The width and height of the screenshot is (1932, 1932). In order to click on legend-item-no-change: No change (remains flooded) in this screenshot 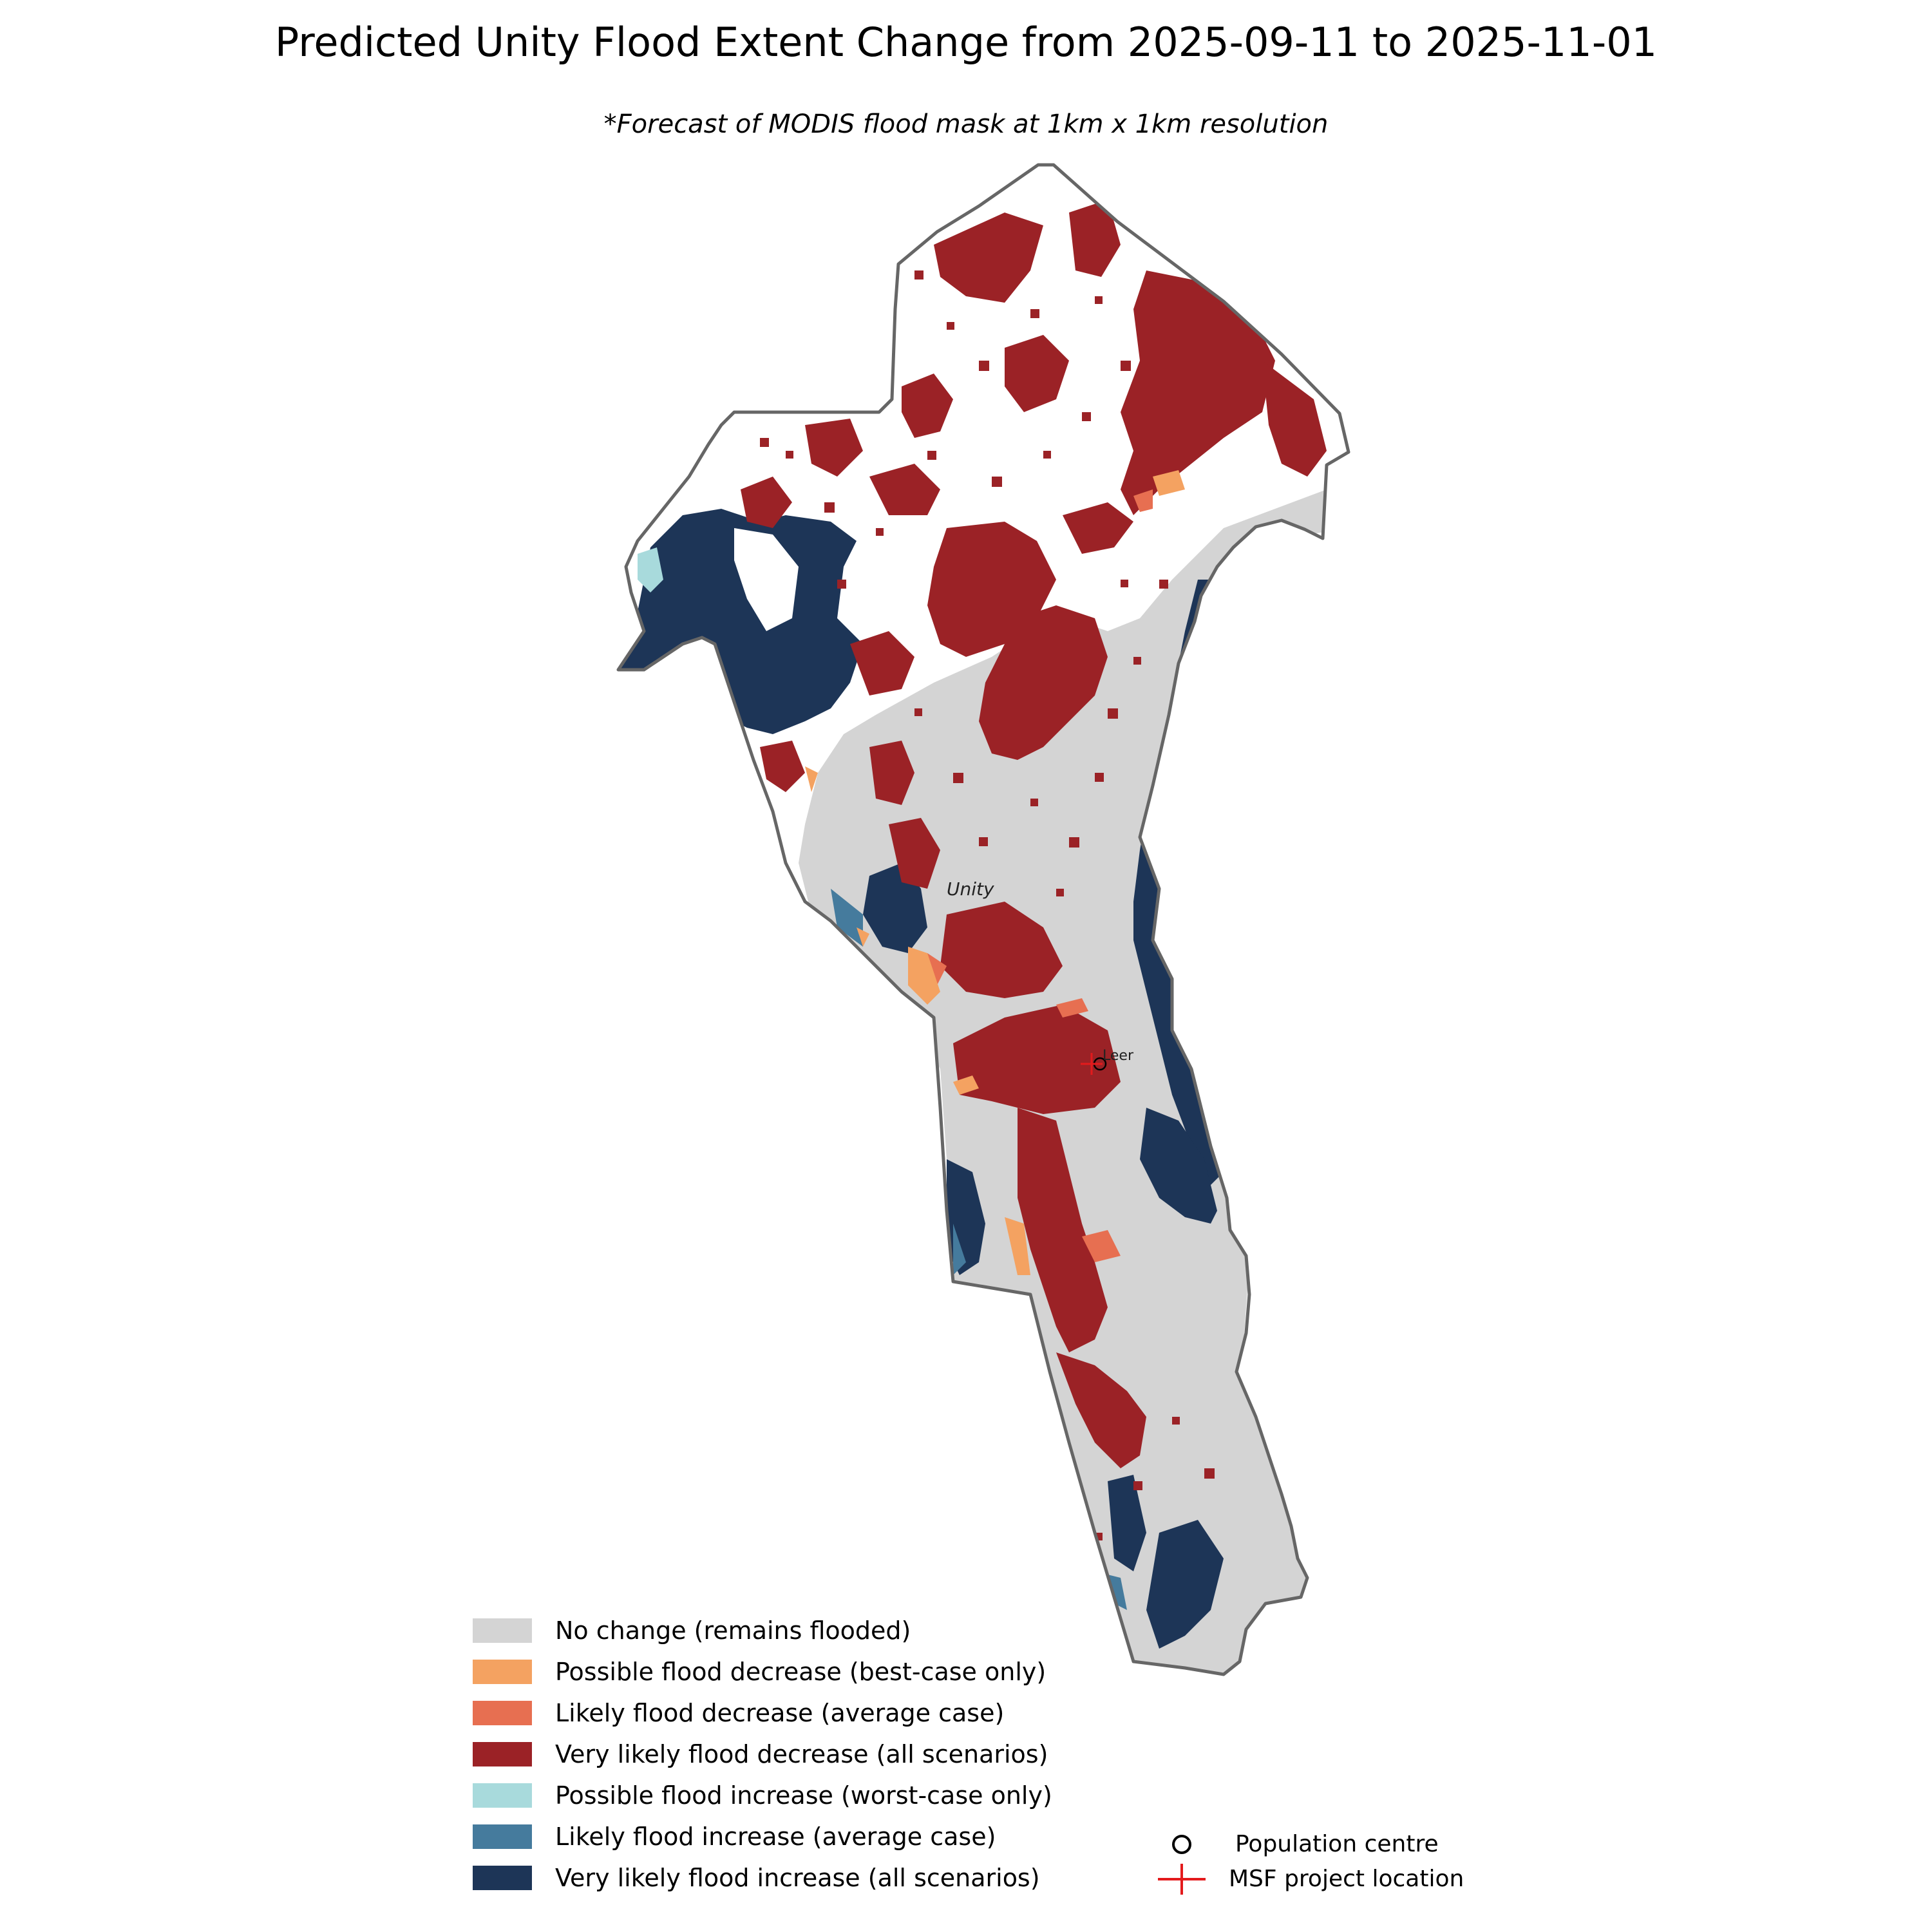, I will do `click(692, 1630)`.